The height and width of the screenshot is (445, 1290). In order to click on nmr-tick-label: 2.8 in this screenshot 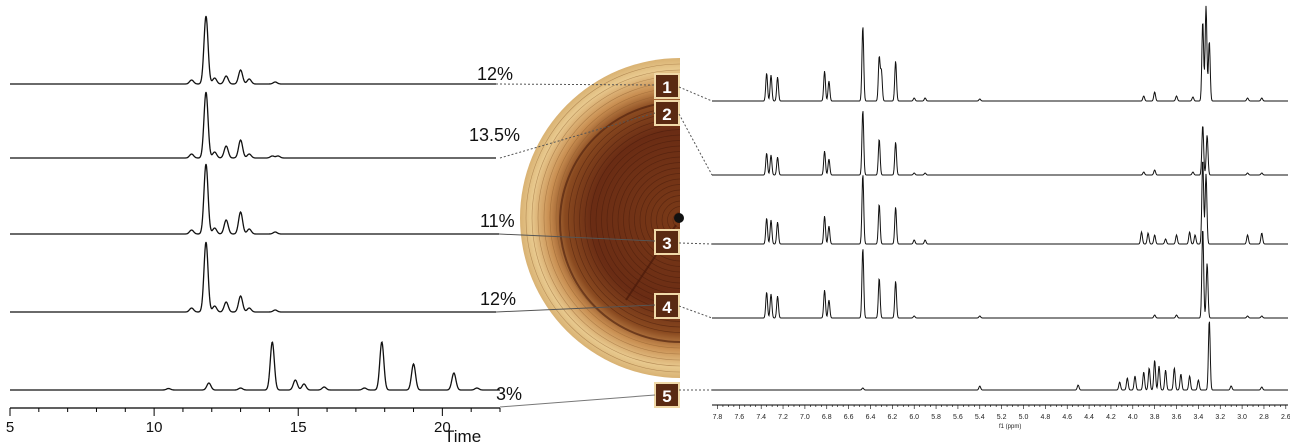, I will do `click(1264, 417)`.